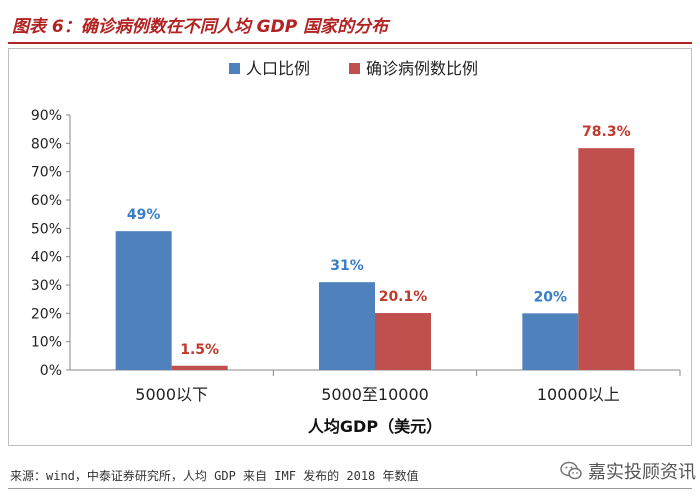 This screenshot has height=500, width=700. Describe the element at coordinates (46, 229) in the screenshot. I see `y-tick-label: 50%` at that location.